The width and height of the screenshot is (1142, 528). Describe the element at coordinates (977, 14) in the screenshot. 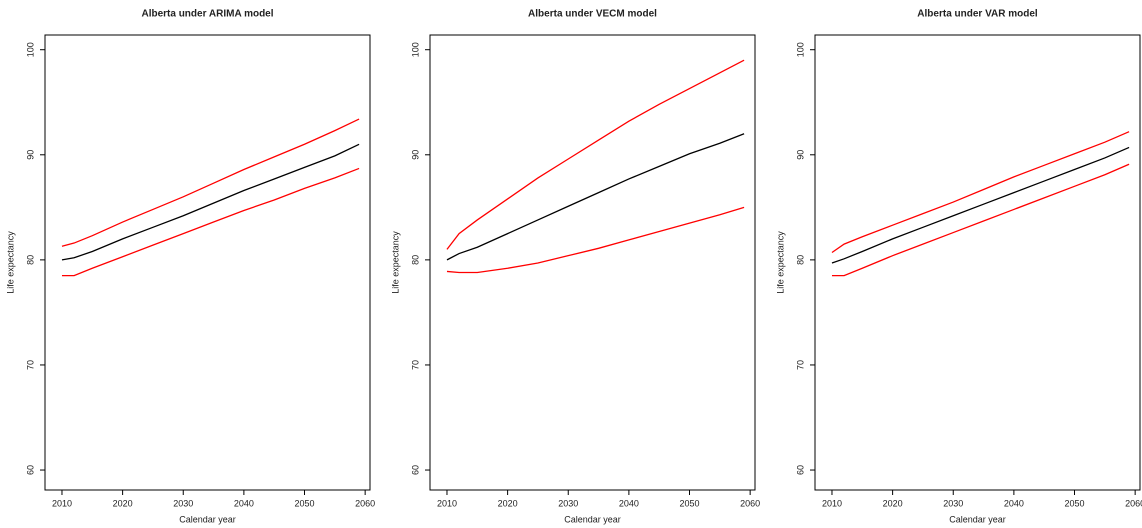

I see `chart-title: Alberta under VAR model` at that location.